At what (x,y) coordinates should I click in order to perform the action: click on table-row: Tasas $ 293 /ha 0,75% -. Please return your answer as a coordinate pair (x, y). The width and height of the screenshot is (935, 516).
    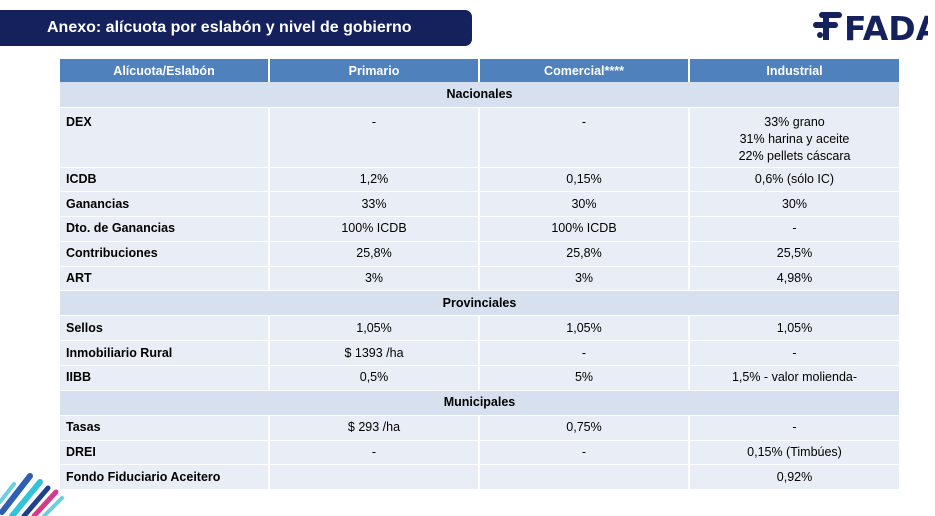
    Looking at the image, I should click on (479, 428).